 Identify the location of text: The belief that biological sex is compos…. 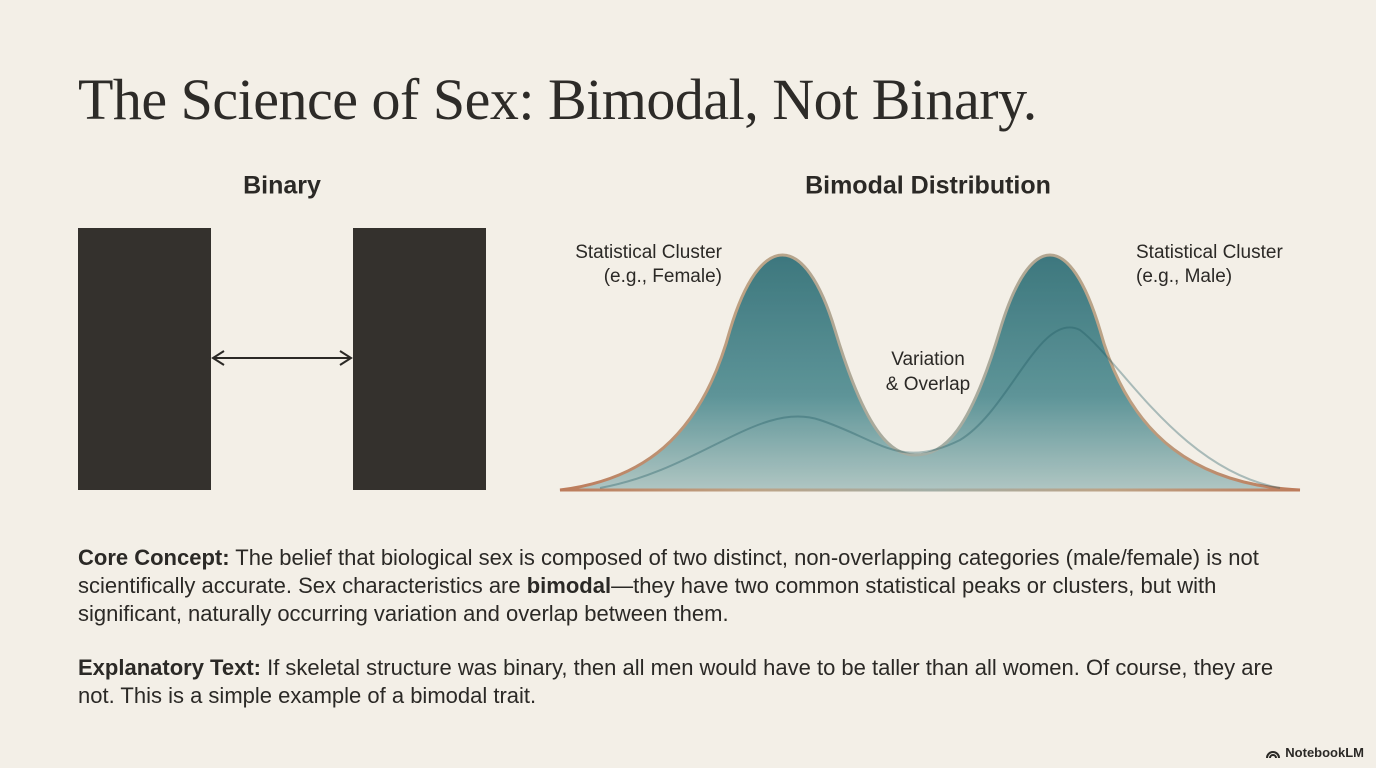
(668, 571).